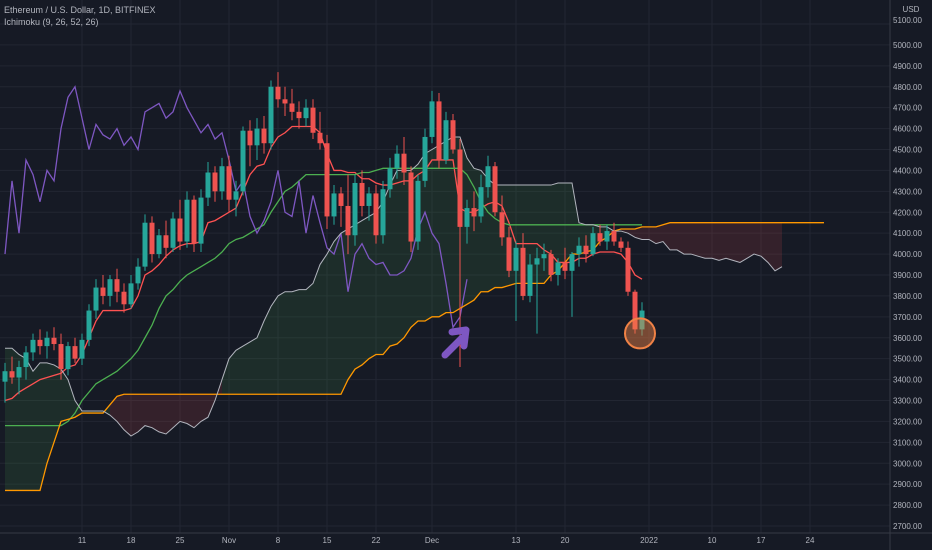 The height and width of the screenshot is (550, 932). I want to click on price-tick-label: 3900.00, so click(907, 275).